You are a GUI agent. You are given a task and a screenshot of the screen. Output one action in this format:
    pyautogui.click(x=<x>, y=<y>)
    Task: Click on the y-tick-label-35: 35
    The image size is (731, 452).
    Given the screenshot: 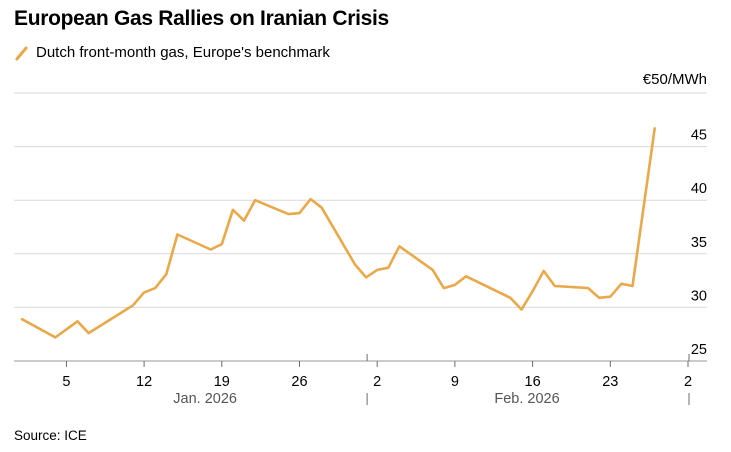 What is the action you would take?
    pyautogui.click(x=699, y=243)
    